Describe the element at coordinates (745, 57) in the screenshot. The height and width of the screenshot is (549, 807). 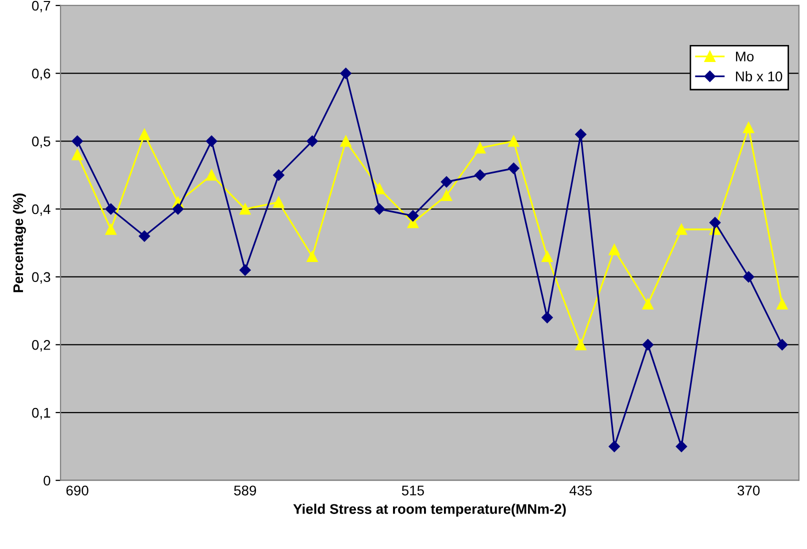
I see `legend-label: Mo` at that location.